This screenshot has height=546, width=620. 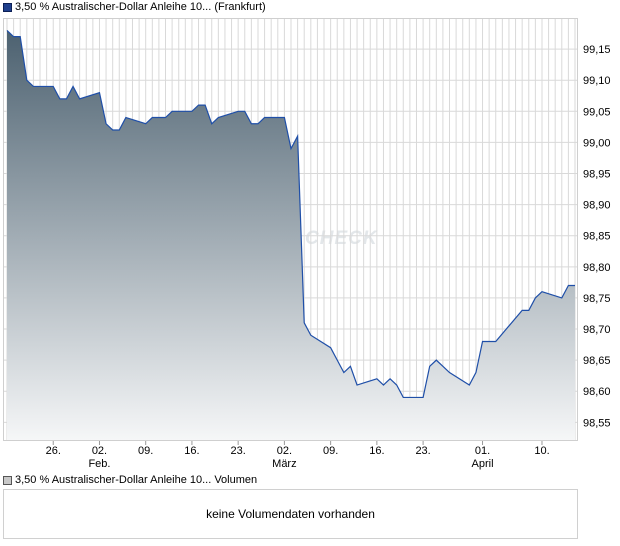 What do you see at coordinates (597, 175) in the screenshot?
I see `y-tick-label: 98,95` at bounding box center [597, 175].